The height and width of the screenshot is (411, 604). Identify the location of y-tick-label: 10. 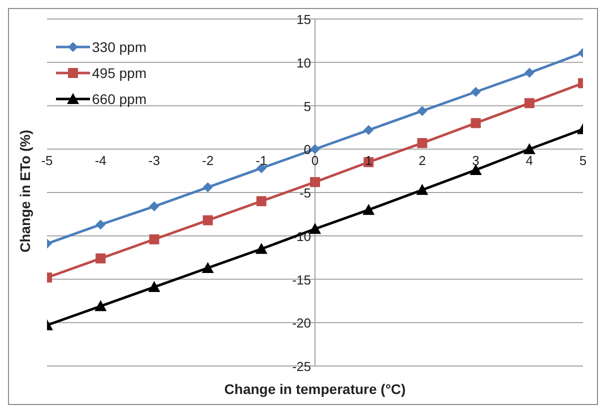
(303, 62).